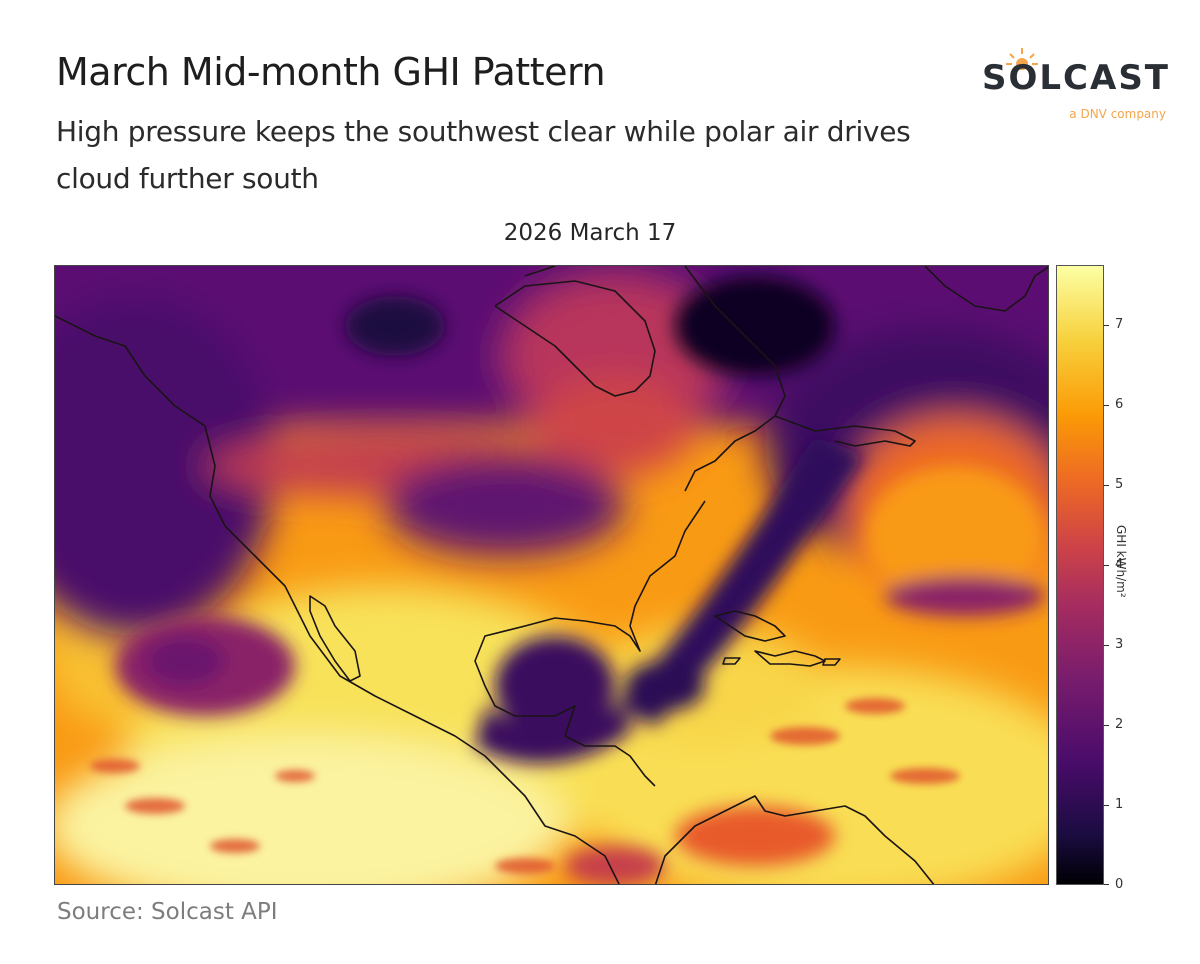  What do you see at coordinates (167, 912) in the screenshot?
I see `source-note: Source: Solcast API` at bounding box center [167, 912].